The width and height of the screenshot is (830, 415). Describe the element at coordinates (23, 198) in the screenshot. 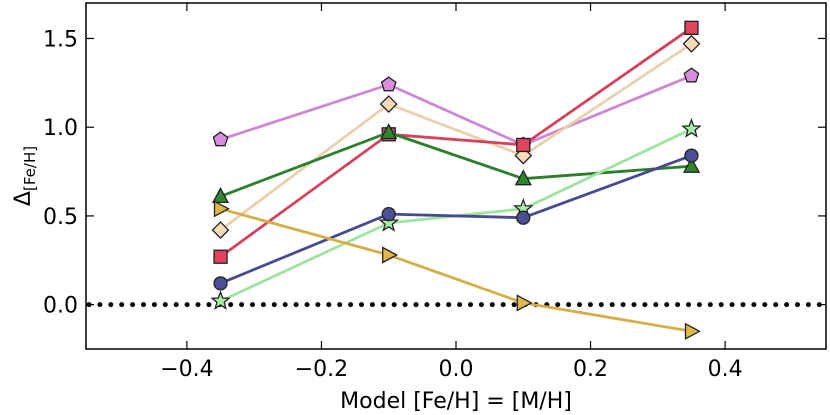

I see `y-axis-label-main: Δ` at that location.